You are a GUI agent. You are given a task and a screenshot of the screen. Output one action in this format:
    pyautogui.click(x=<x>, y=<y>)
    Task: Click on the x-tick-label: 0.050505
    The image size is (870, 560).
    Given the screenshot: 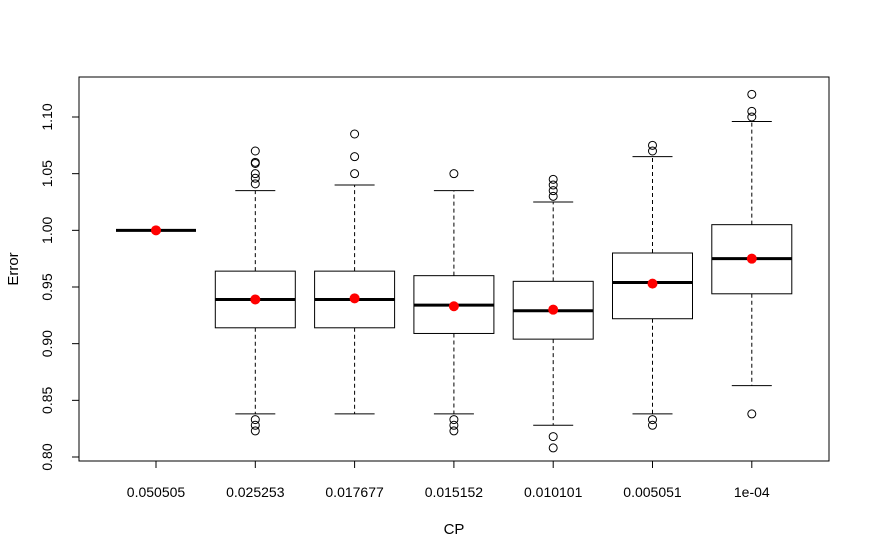 What is the action you would take?
    pyautogui.click(x=156, y=492)
    